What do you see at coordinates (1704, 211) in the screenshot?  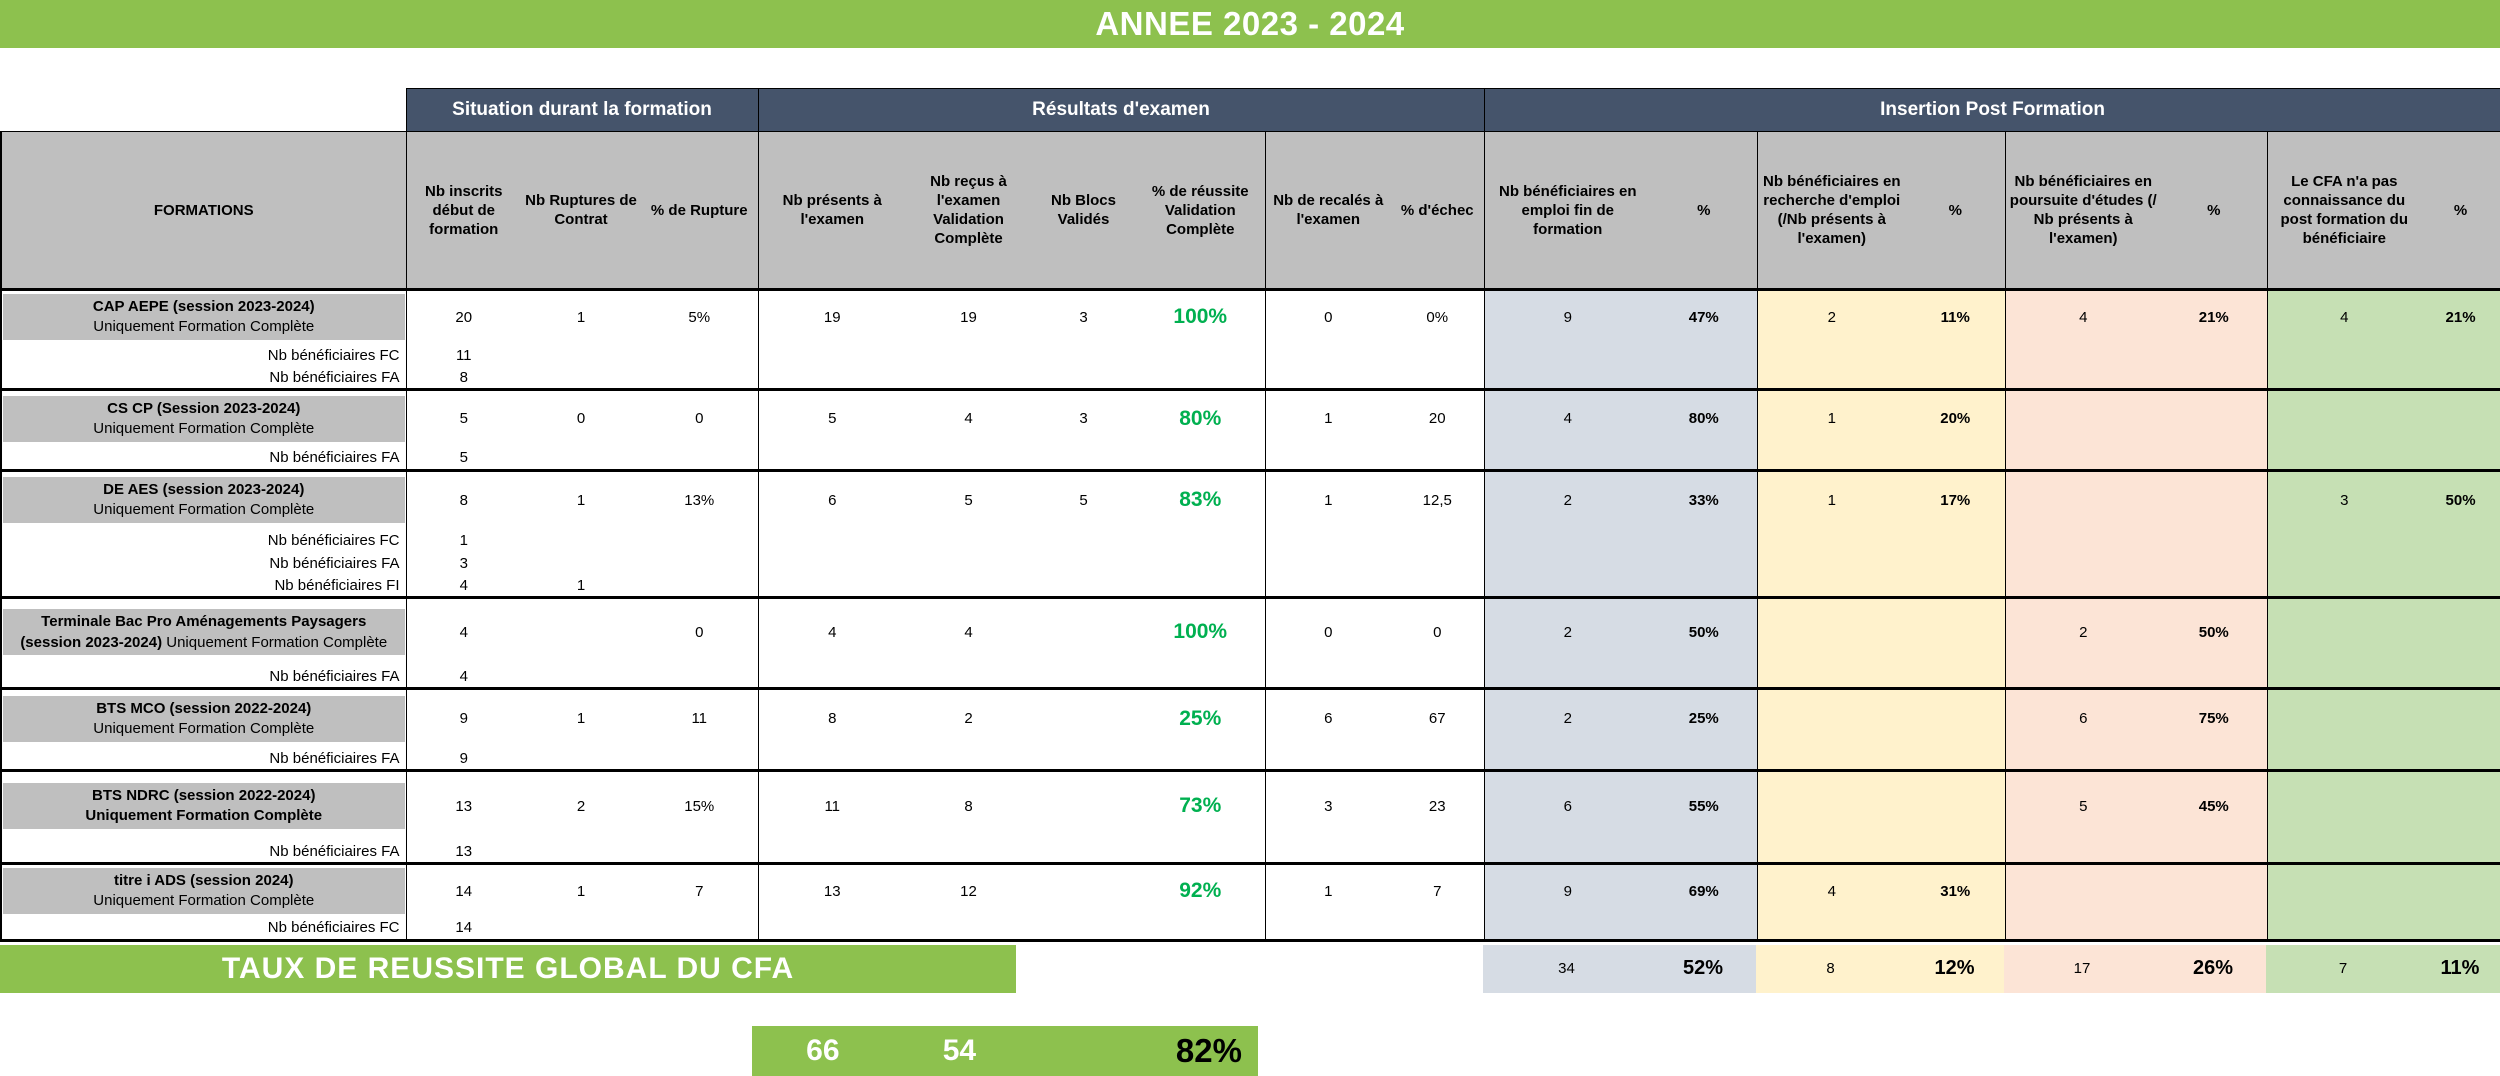 I see `header-pct-emploi: %` at bounding box center [1704, 211].